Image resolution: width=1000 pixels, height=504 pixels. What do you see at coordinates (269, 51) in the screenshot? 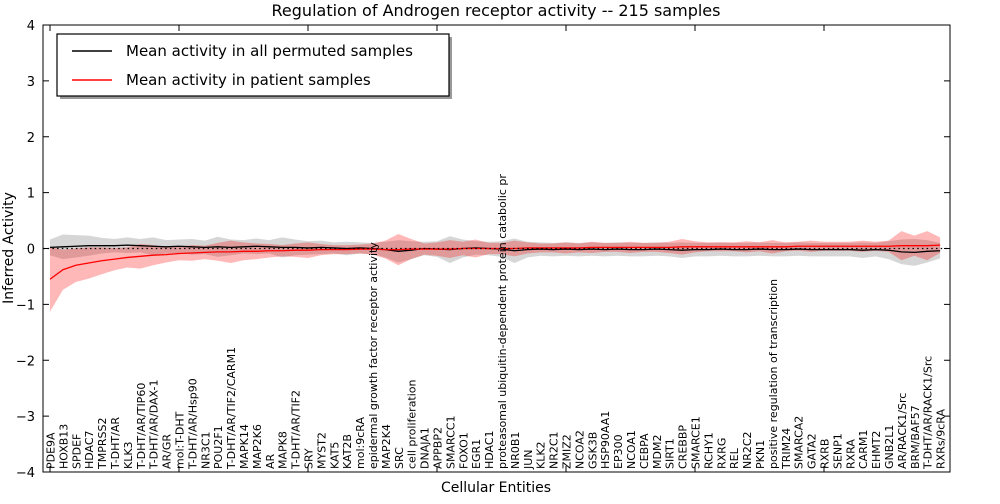
I see `legend-label-permuted: Mean activity in all permuted samples` at bounding box center [269, 51].